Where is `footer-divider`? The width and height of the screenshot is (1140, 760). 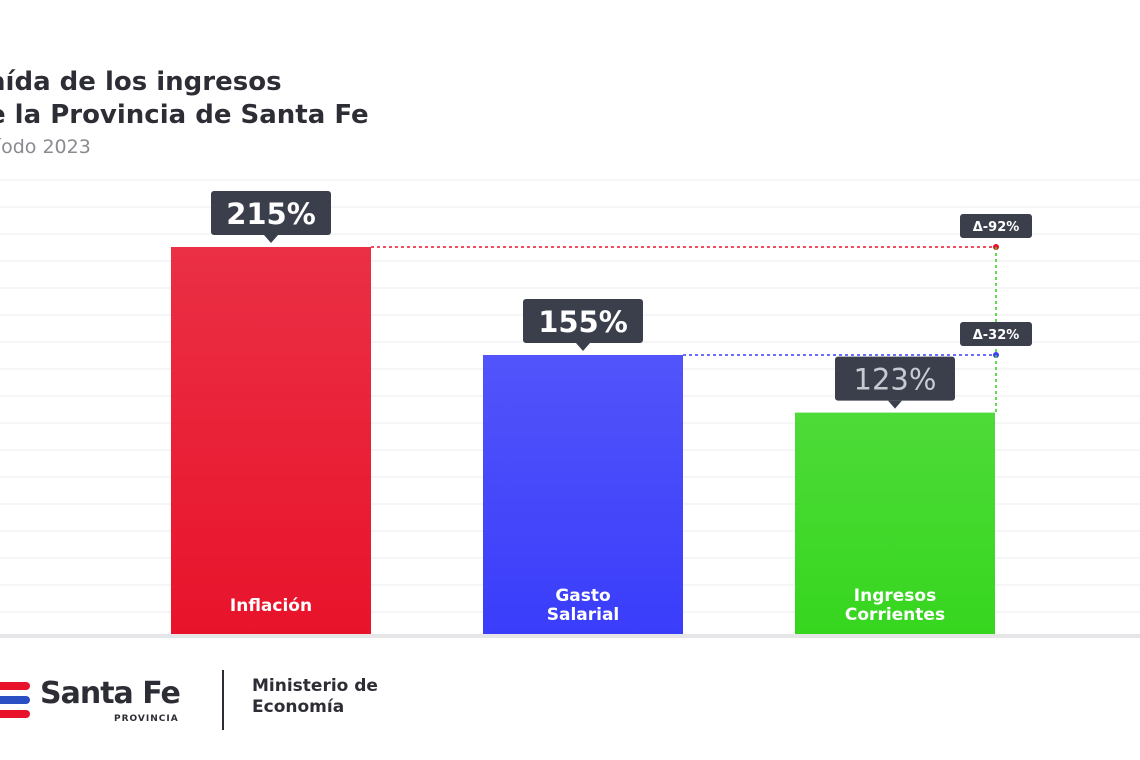 footer-divider is located at coordinates (223, 700).